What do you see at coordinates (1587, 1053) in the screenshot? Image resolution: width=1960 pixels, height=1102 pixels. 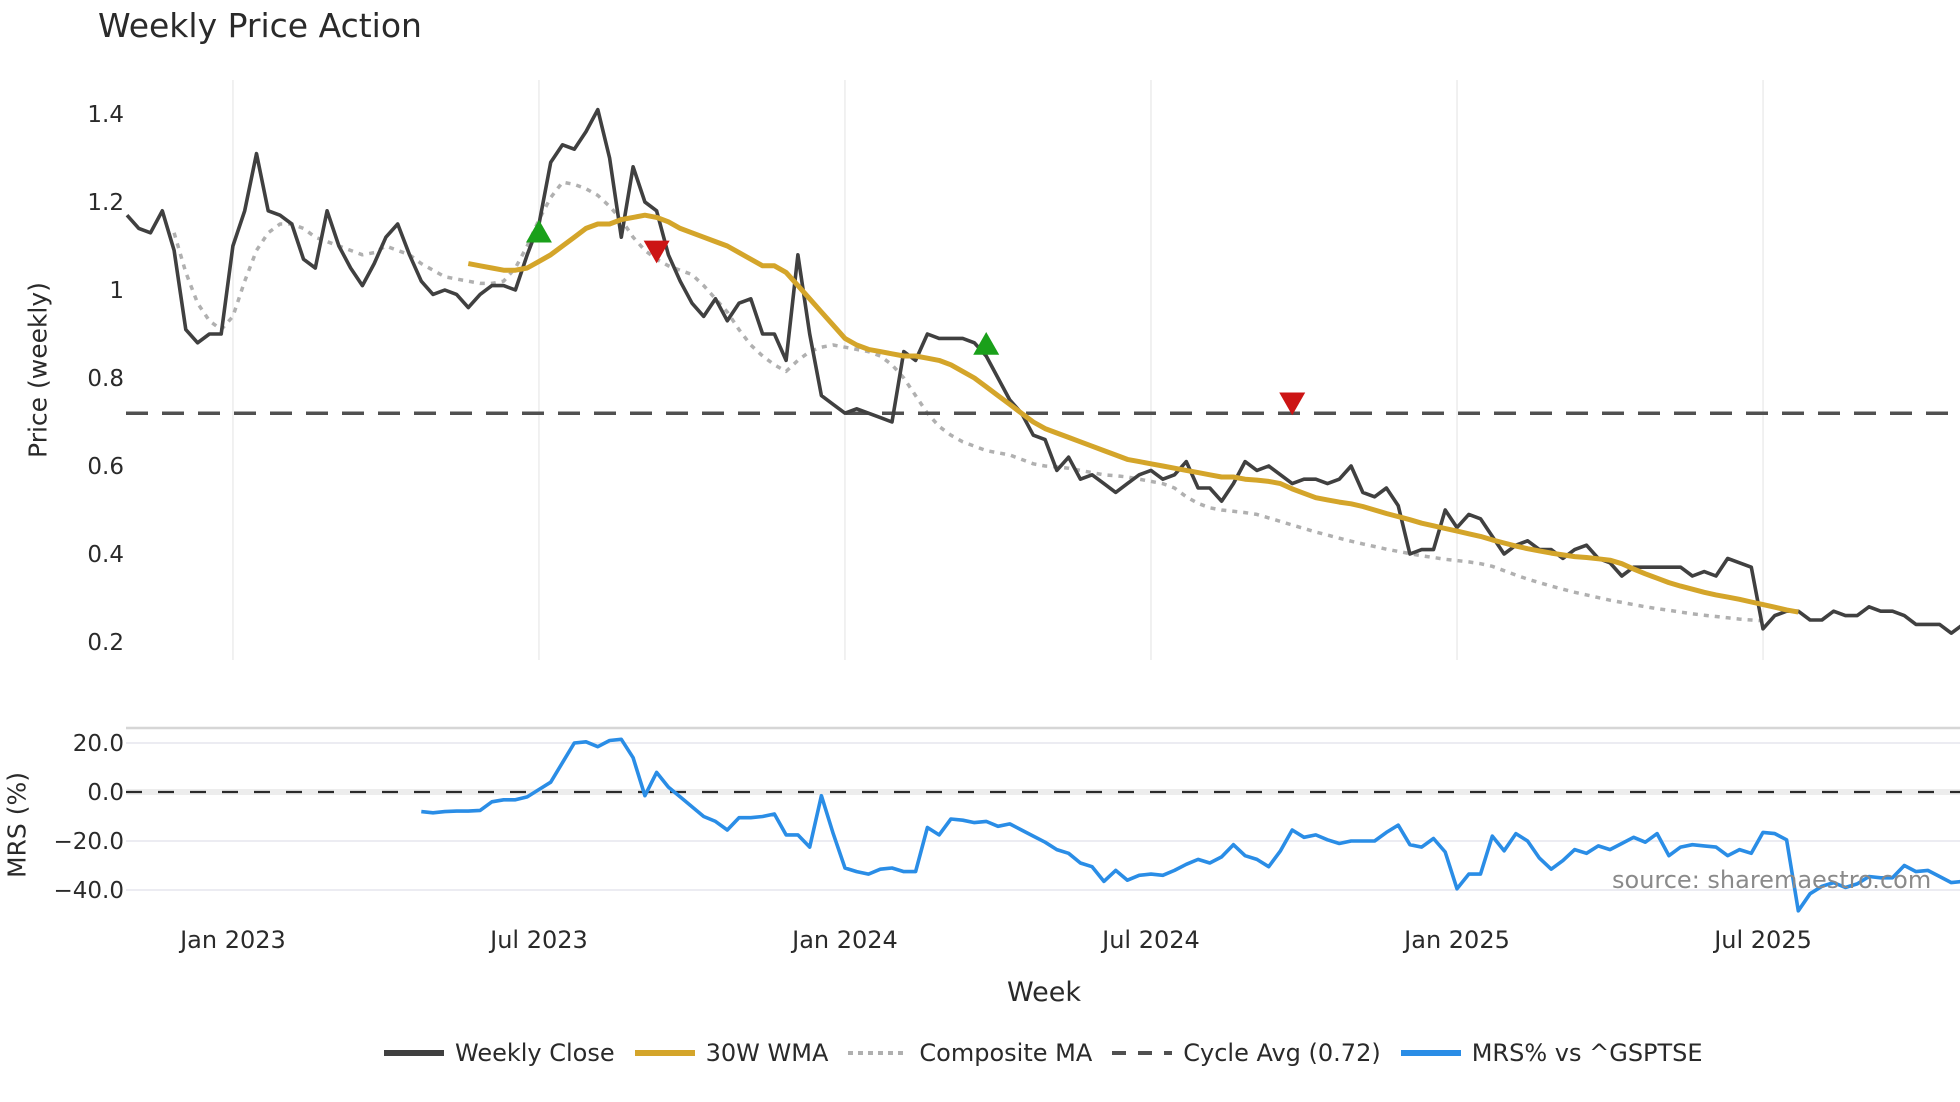 I see `legend-label: MRS% vs ^GSPTSE` at bounding box center [1587, 1053].